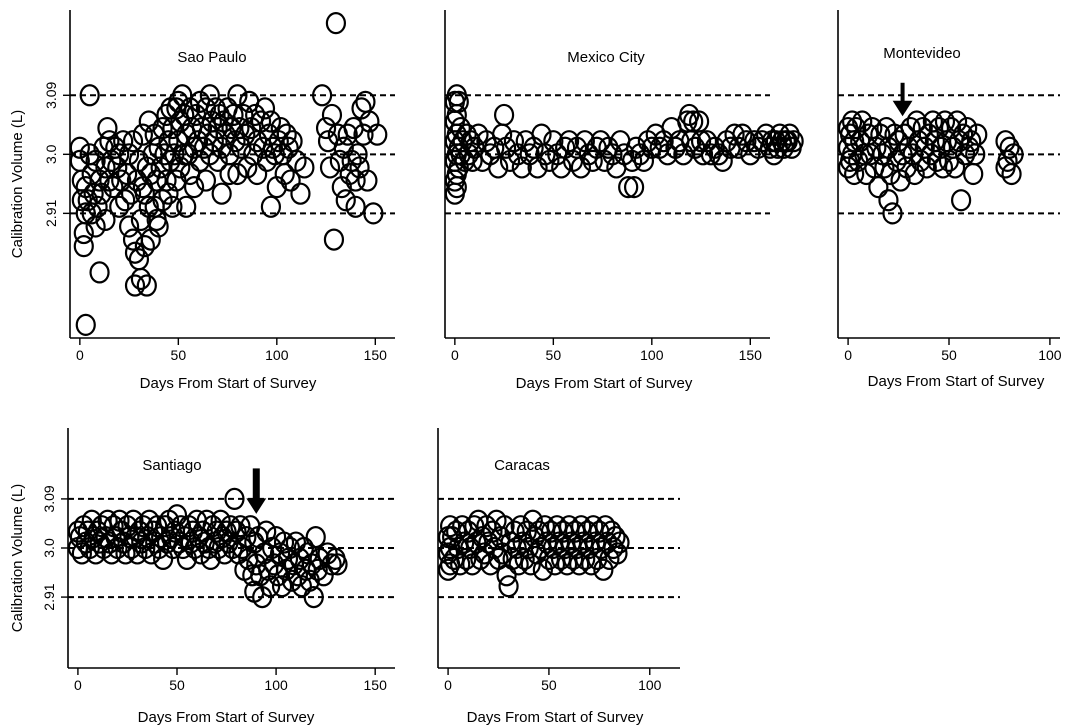  Describe the element at coordinates (226, 717) in the screenshot. I see `santiago-x-axis-label: Days From Start of Survey` at that location.